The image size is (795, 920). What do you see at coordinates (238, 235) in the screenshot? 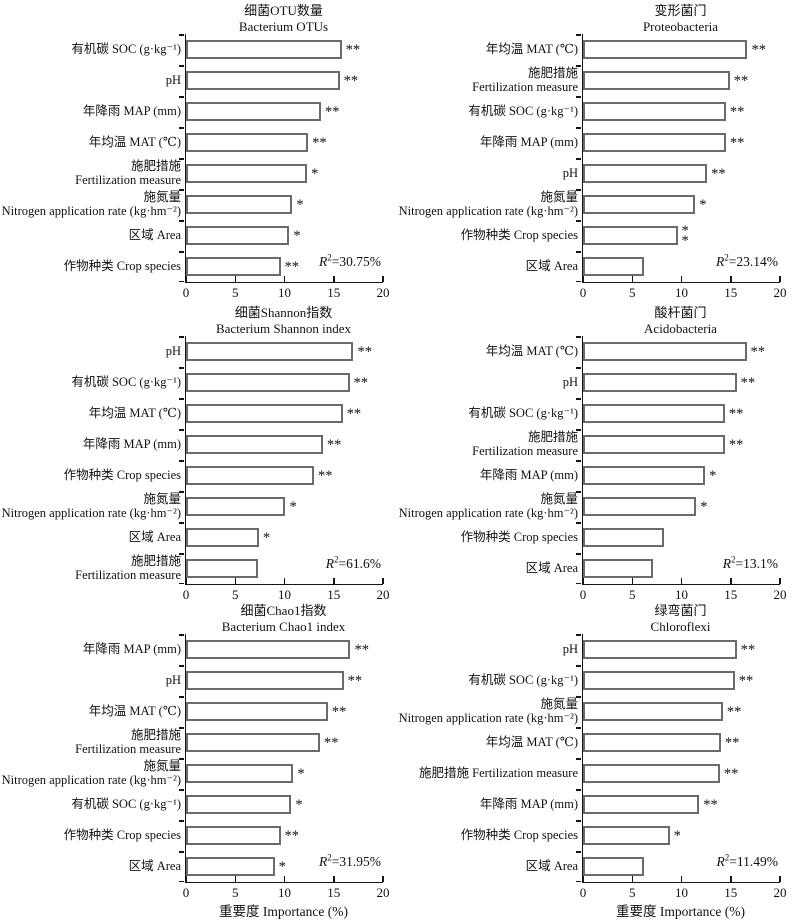
I see `bar-area` at bounding box center [238, 235].